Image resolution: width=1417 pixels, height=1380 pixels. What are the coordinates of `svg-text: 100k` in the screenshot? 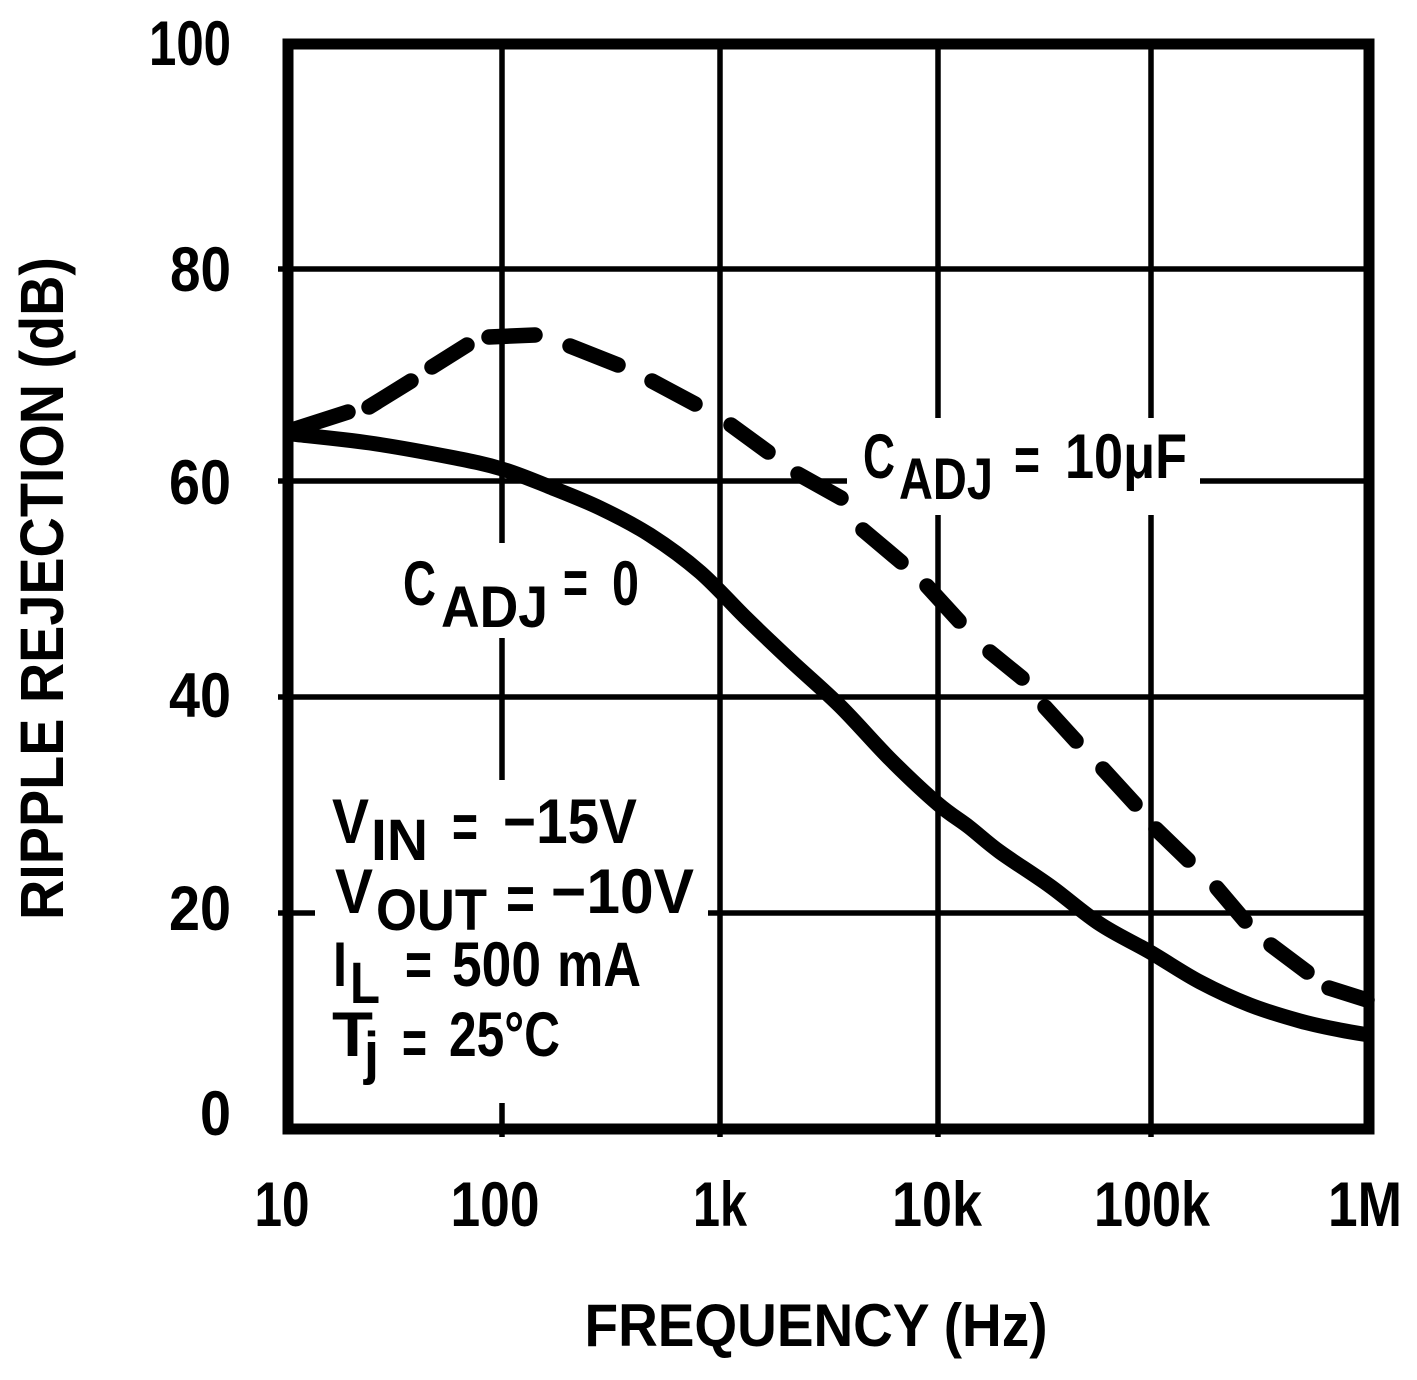 It's located at (1152, 1205).